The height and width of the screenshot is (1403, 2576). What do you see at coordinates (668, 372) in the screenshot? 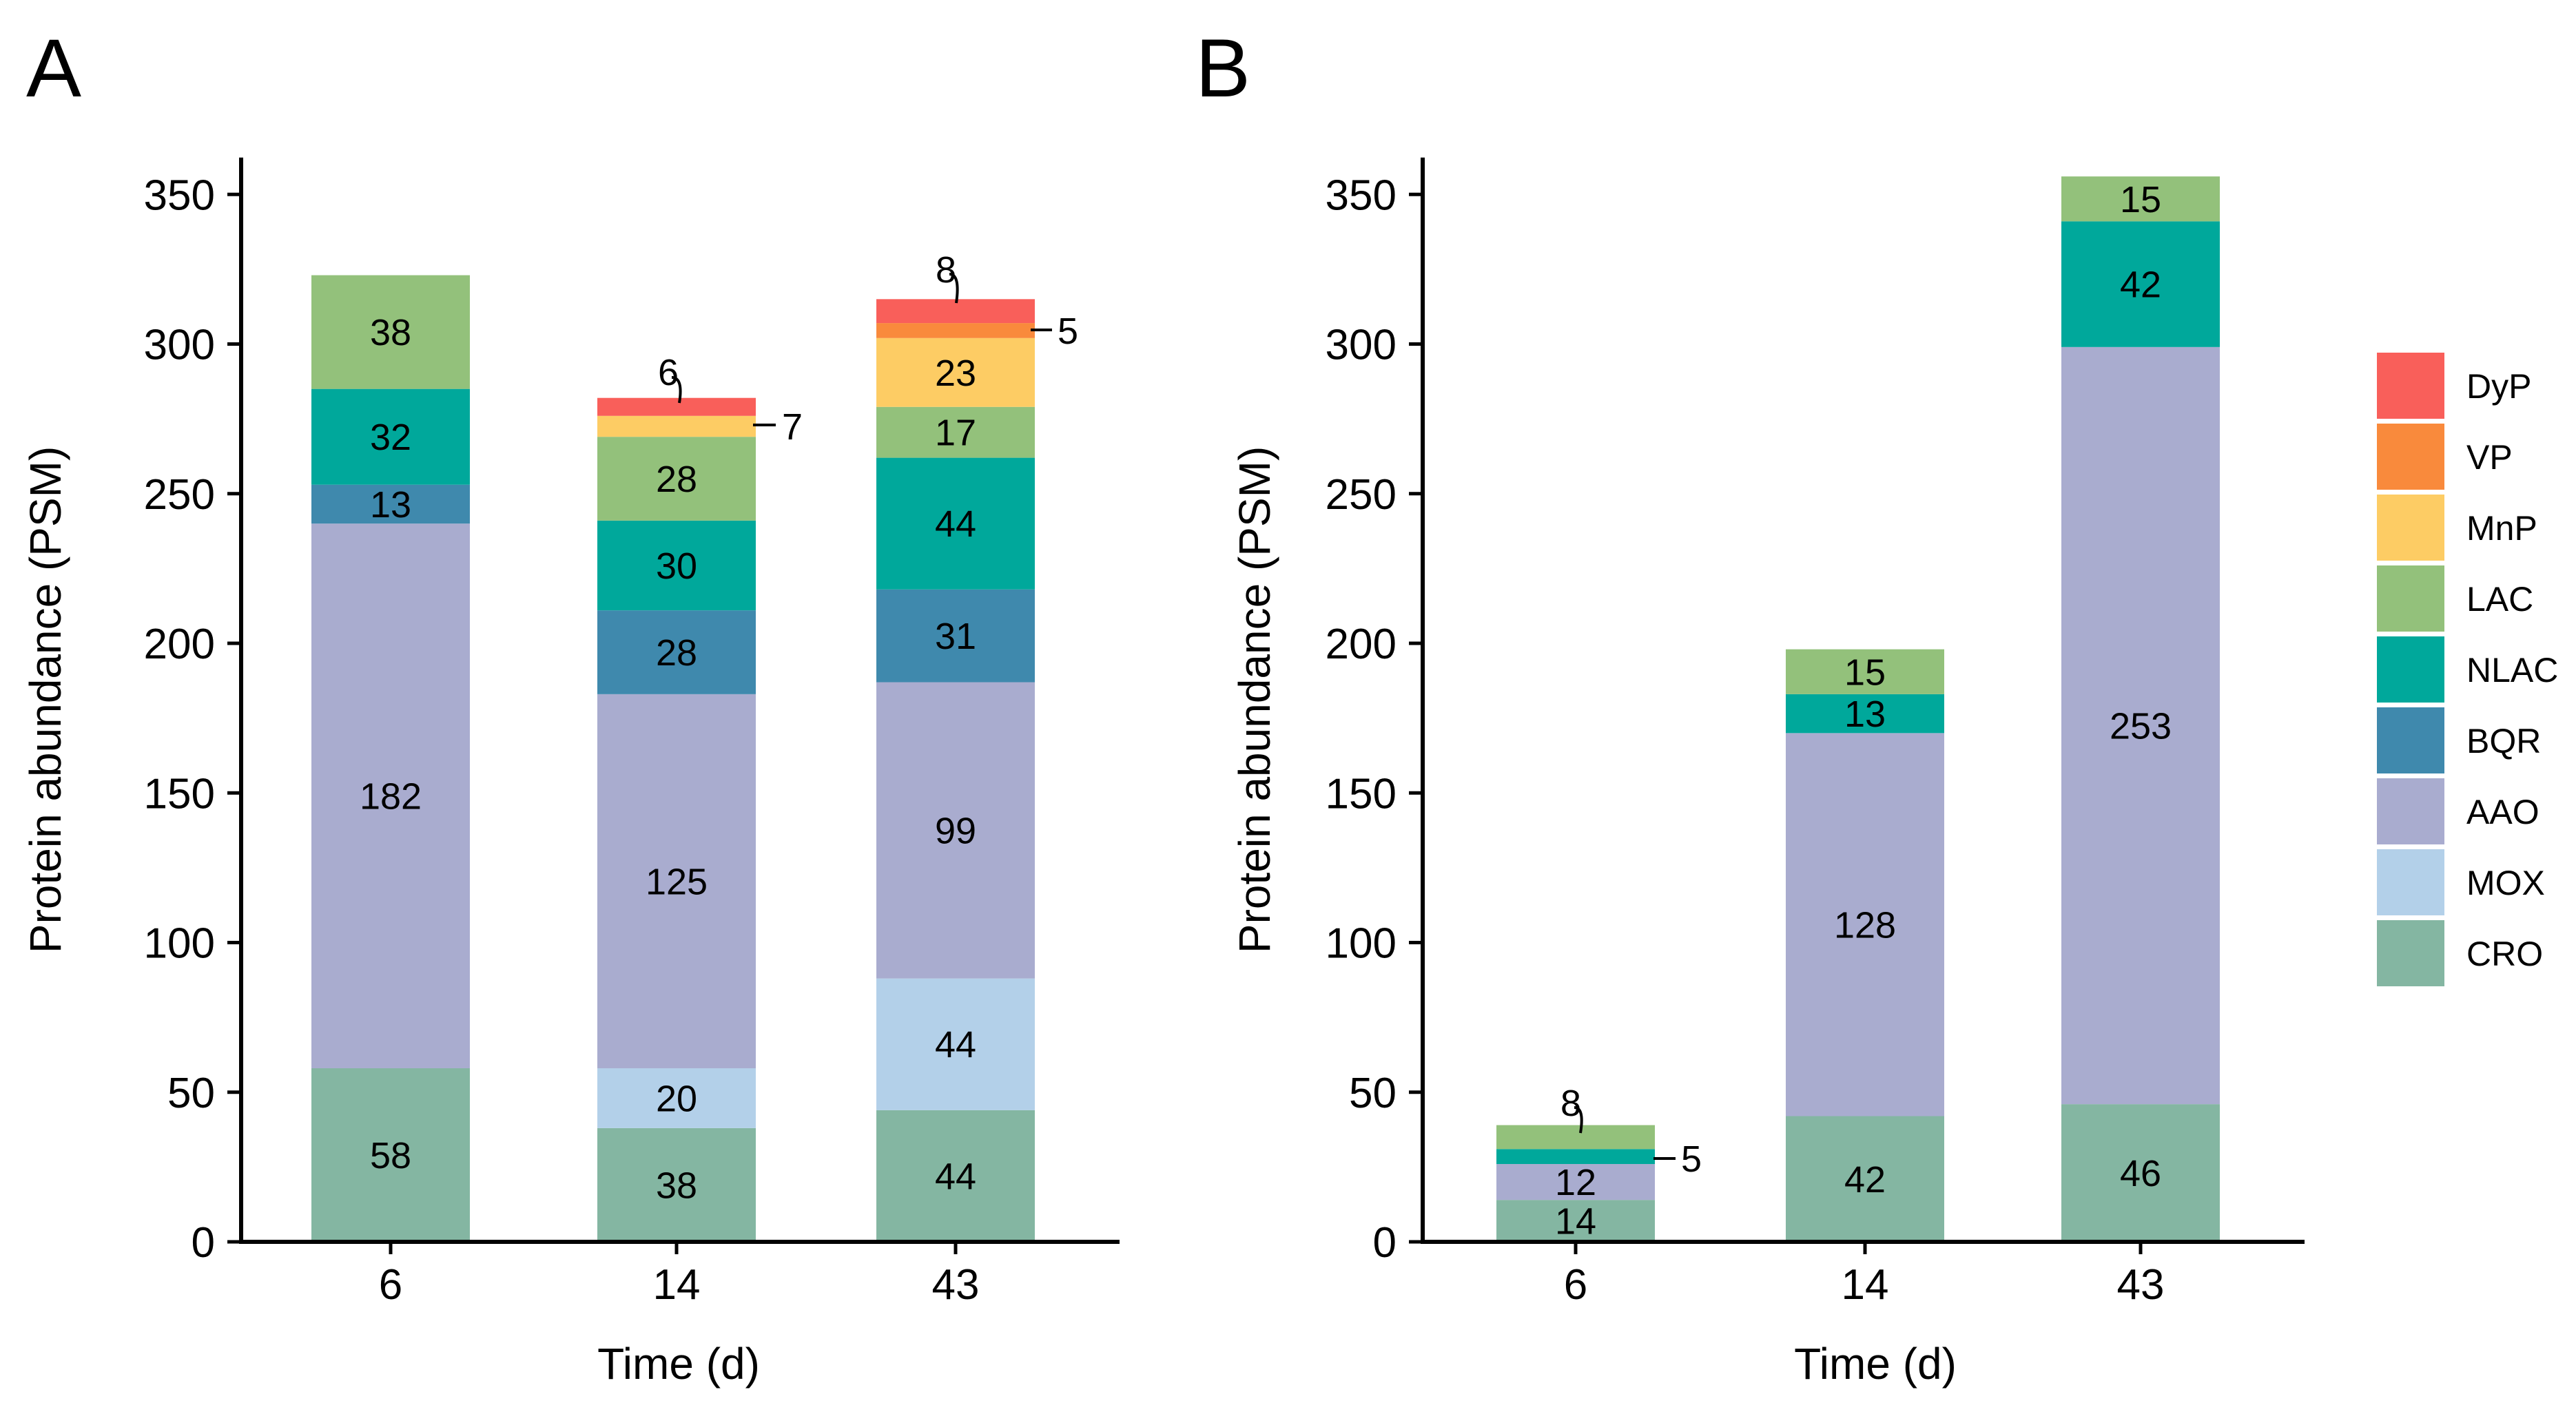
I see `data-label-dyp-14: 6` at bounding box center [668, 372].